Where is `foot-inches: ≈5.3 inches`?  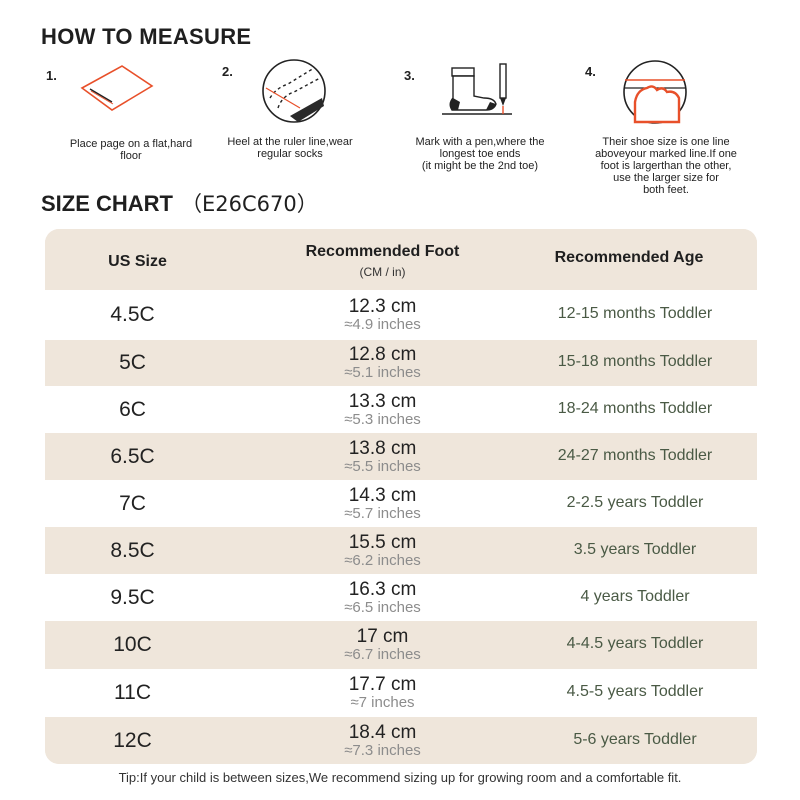 foot-inches: ≈5.3 inches is located at coordinates (382, 419).